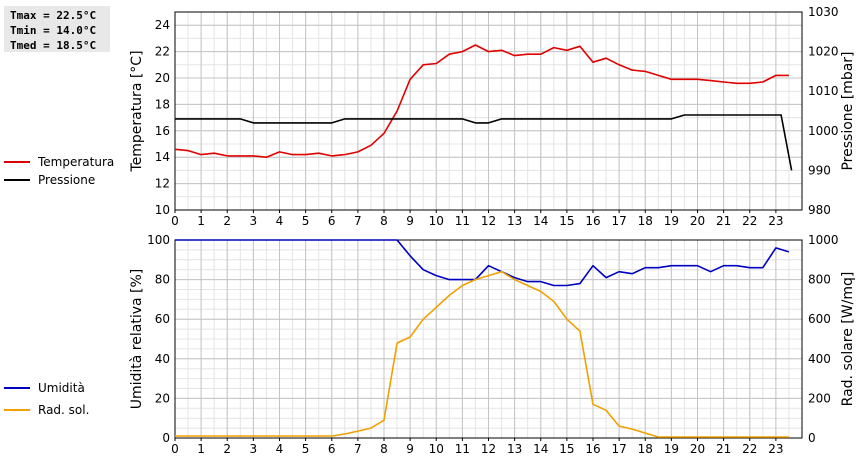 Image resolution: width=860 pixels, height=460 pixels. Describe the element at coordinates (162, 52) in the screenshot. I see `y-tick-label: 22` at that location.